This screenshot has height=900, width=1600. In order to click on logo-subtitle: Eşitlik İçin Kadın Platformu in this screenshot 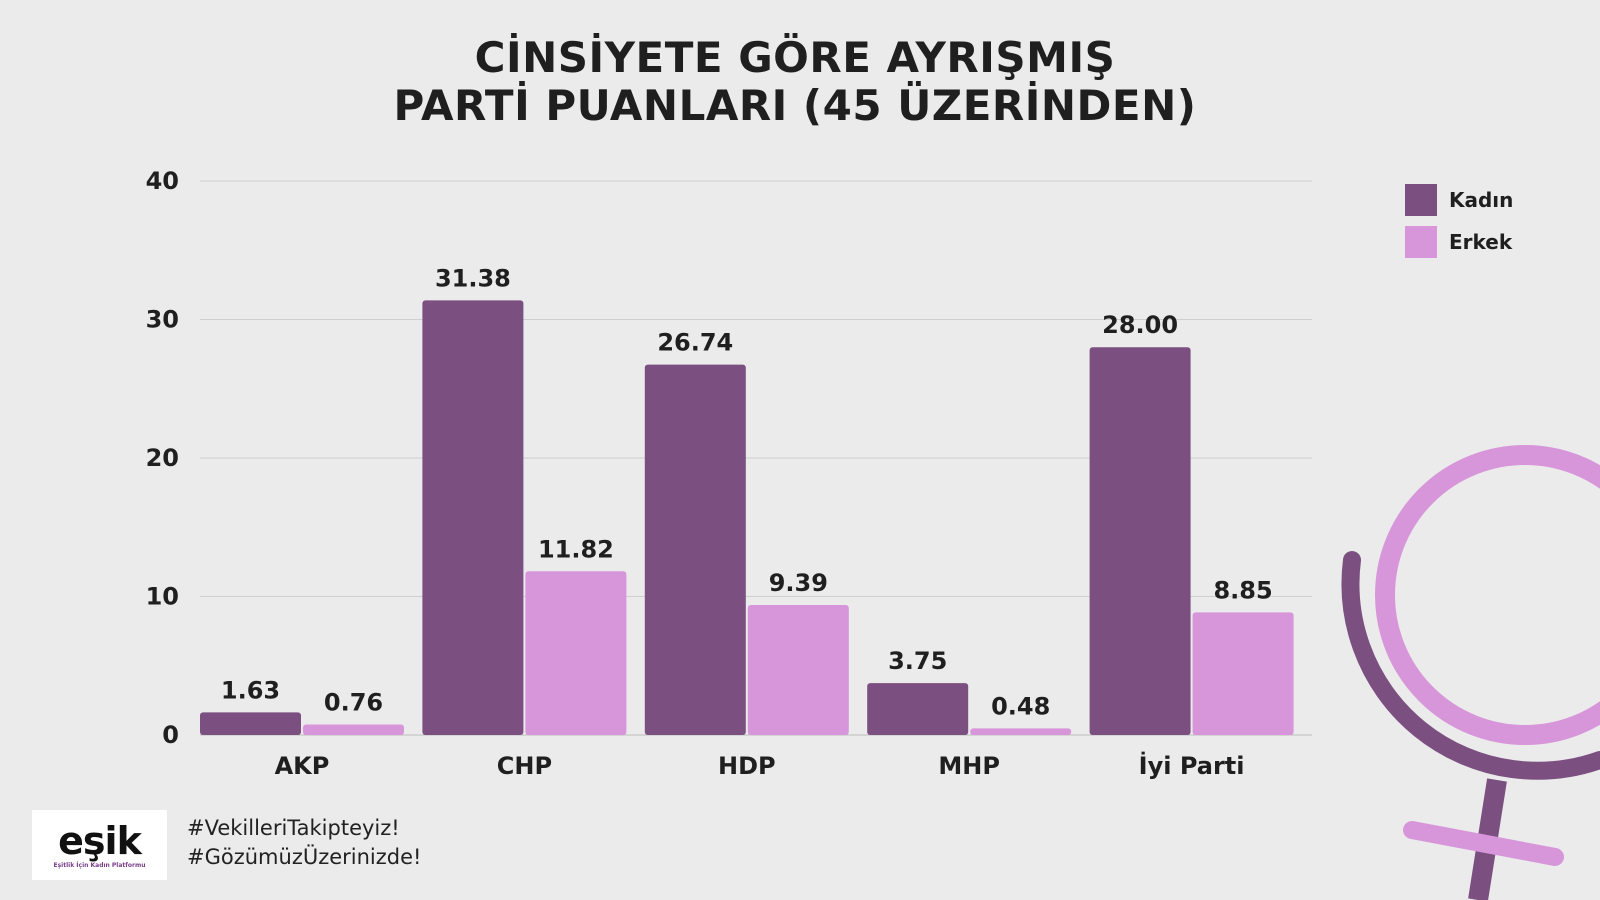, I will do `click(99, 865)`.